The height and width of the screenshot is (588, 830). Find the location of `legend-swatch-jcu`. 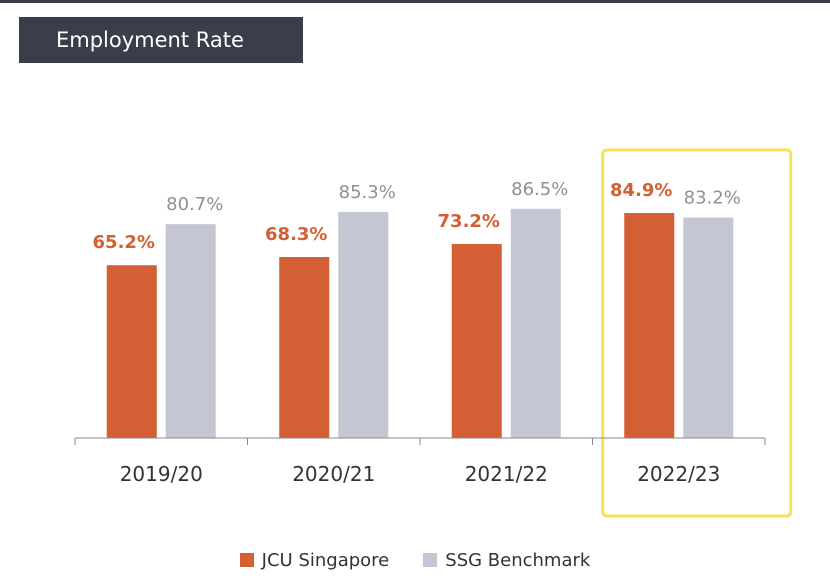

legend-swatch-jcu is located at coordinates (246, 560).